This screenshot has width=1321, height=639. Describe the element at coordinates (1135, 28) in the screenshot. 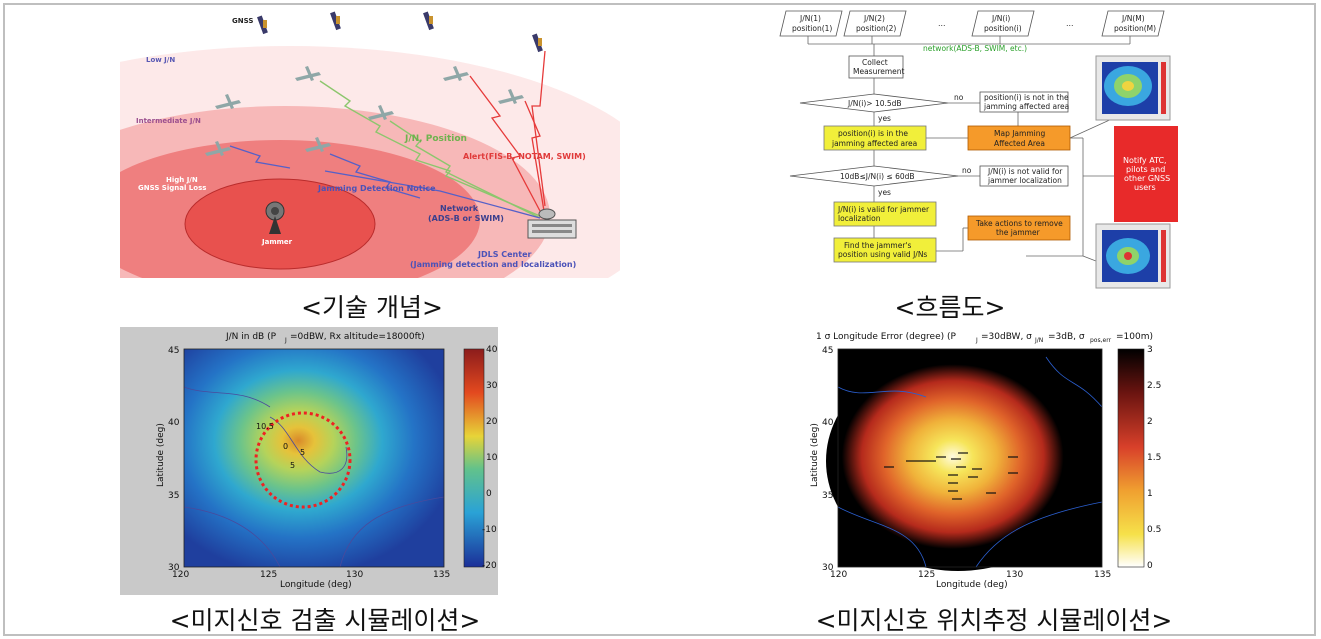

I see `input-label: position(M)` at that location.